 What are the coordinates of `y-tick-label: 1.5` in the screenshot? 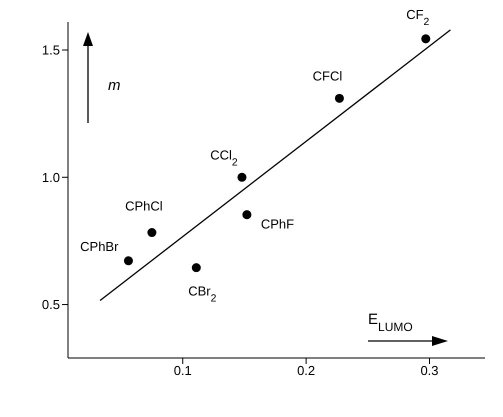 It's located at (51, 50).